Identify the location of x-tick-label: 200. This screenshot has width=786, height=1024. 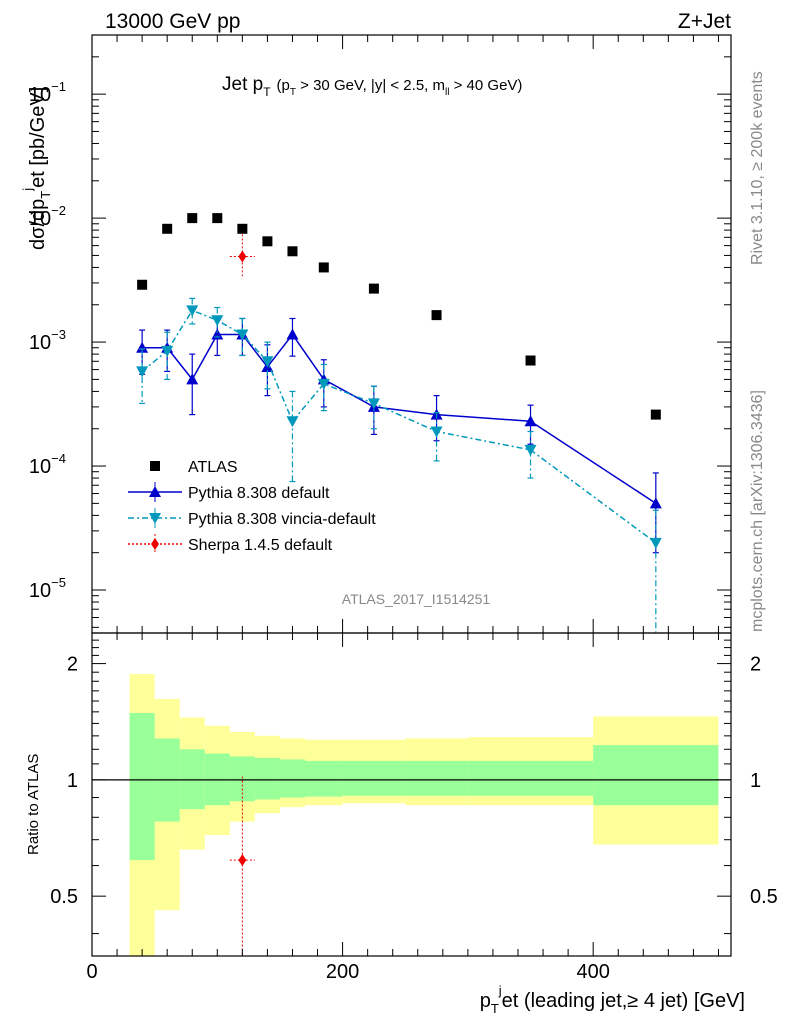
(342, 972).